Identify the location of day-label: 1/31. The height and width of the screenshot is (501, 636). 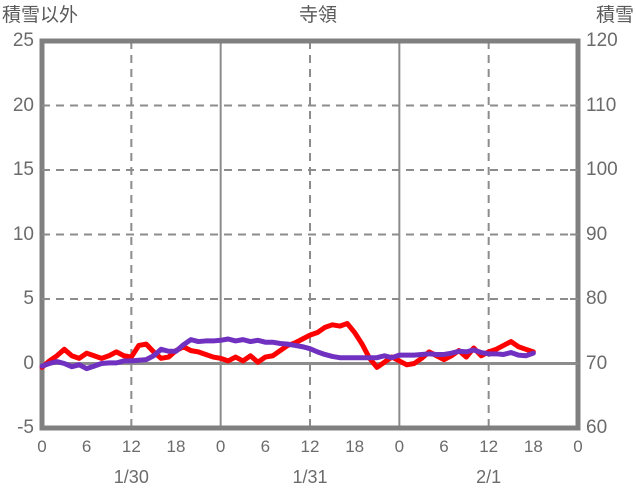
(310, 477).